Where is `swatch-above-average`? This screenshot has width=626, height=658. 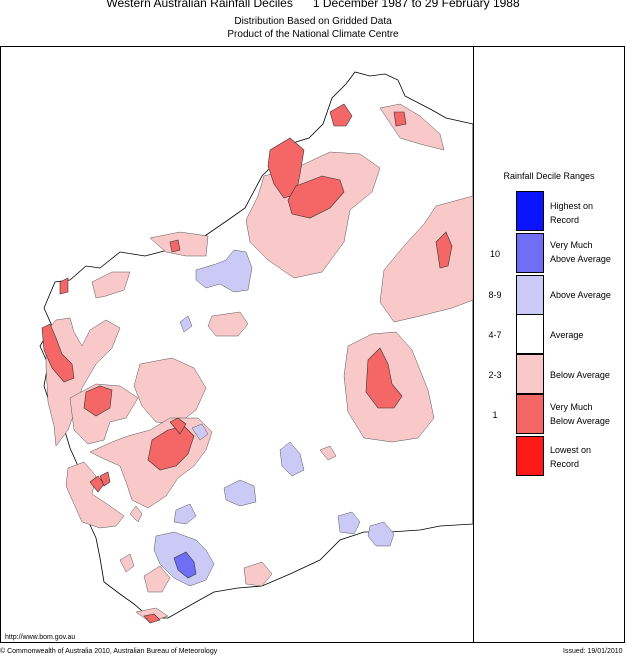
swatch-above-average is located at coordinates (530, 295).